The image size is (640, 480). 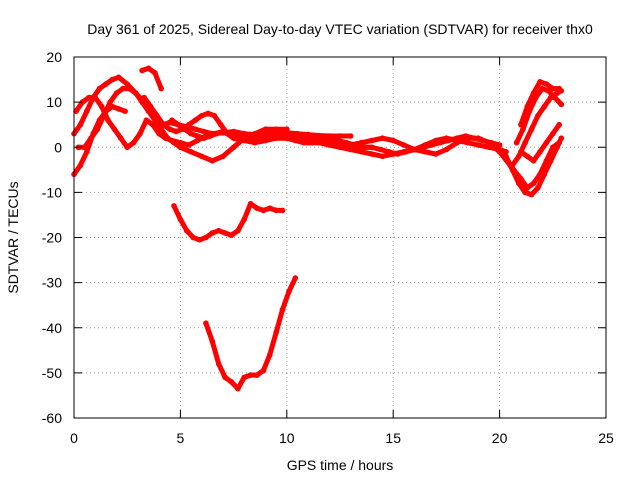 I want to click on x-tick-label: 5, so click(x=181, y=438).